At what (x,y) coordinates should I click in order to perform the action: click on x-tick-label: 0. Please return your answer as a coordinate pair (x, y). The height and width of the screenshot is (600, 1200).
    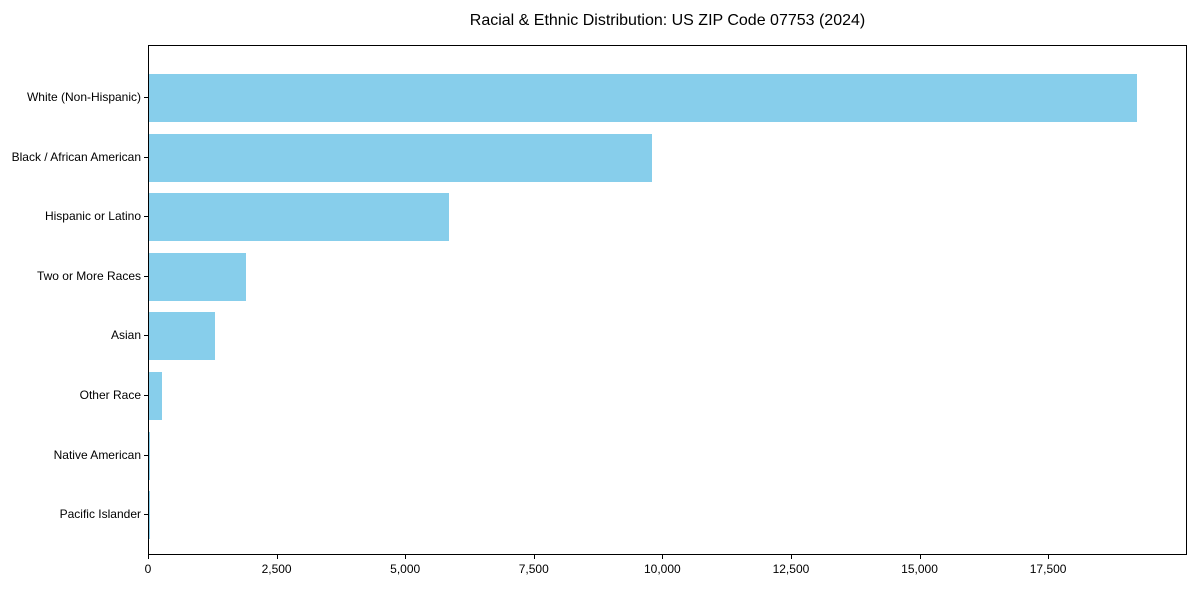
    Looking at the image, I should click on (148, 569).